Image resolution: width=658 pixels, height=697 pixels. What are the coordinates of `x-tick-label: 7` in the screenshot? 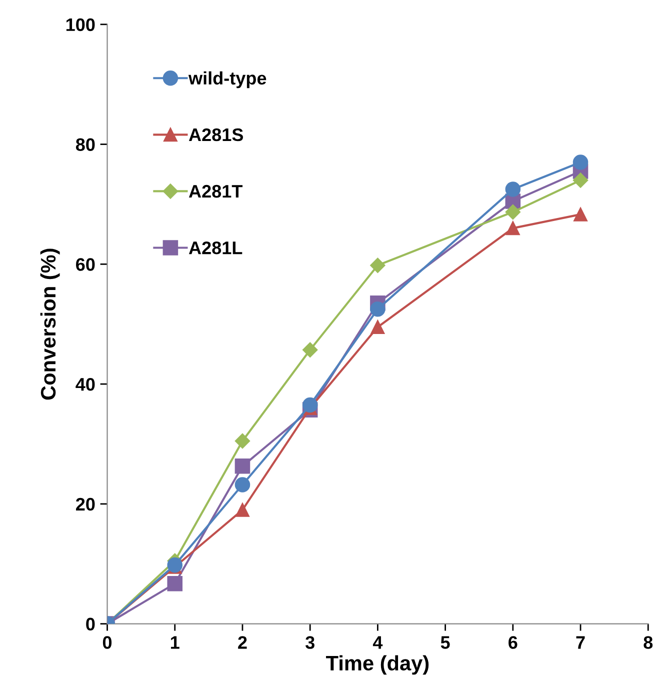 It's located at (580, 642).